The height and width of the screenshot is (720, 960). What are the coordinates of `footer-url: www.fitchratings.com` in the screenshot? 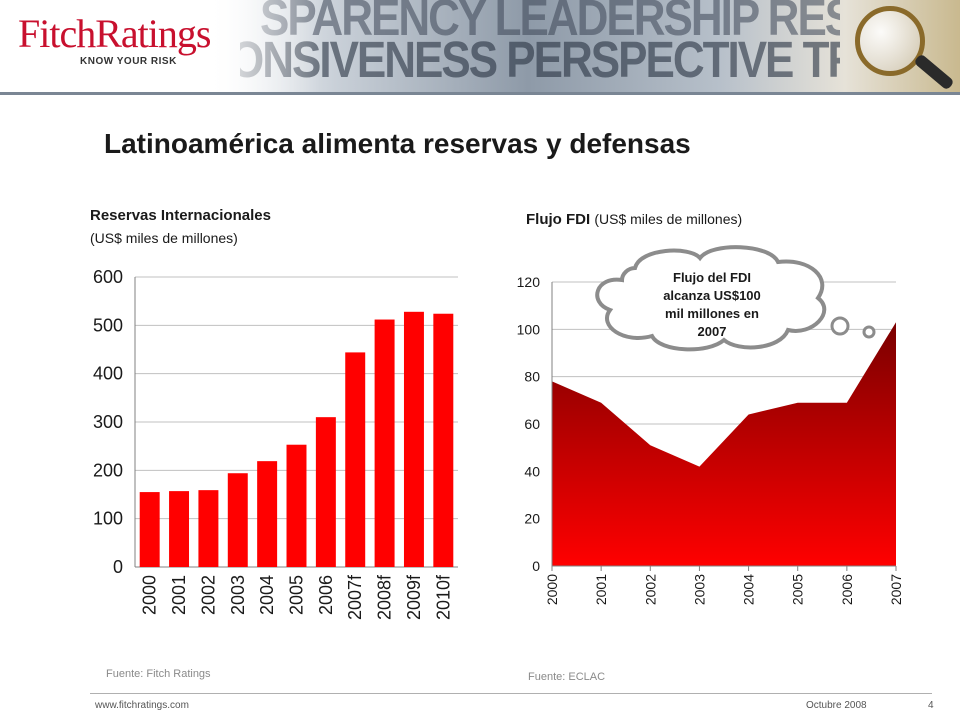 It's located at (142, 705).